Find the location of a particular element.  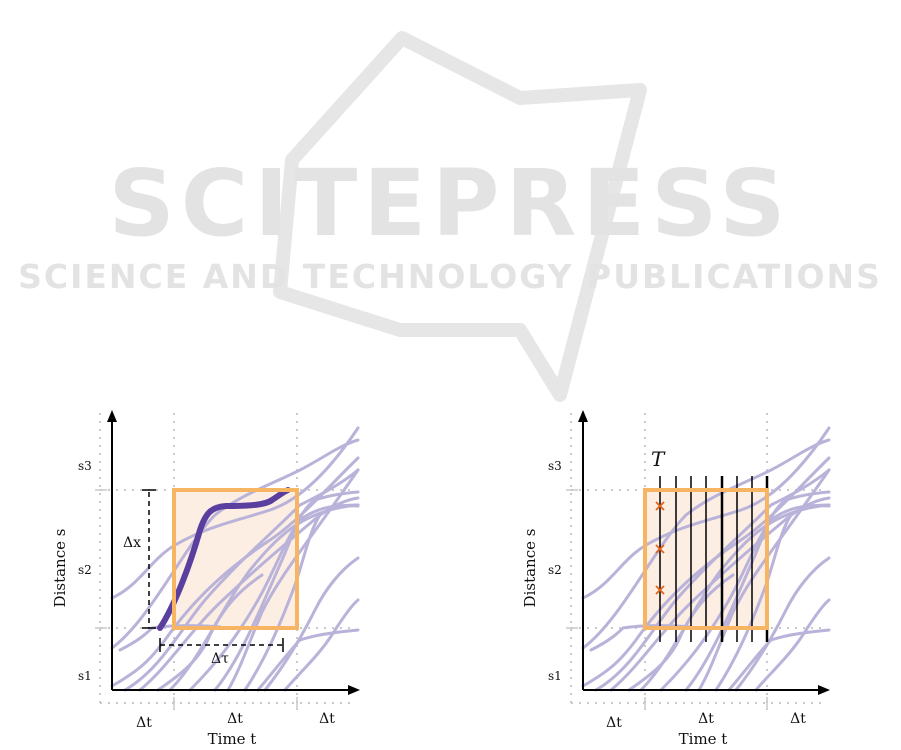

right-tick-s2: s2 is located at coordinates (555, 570).